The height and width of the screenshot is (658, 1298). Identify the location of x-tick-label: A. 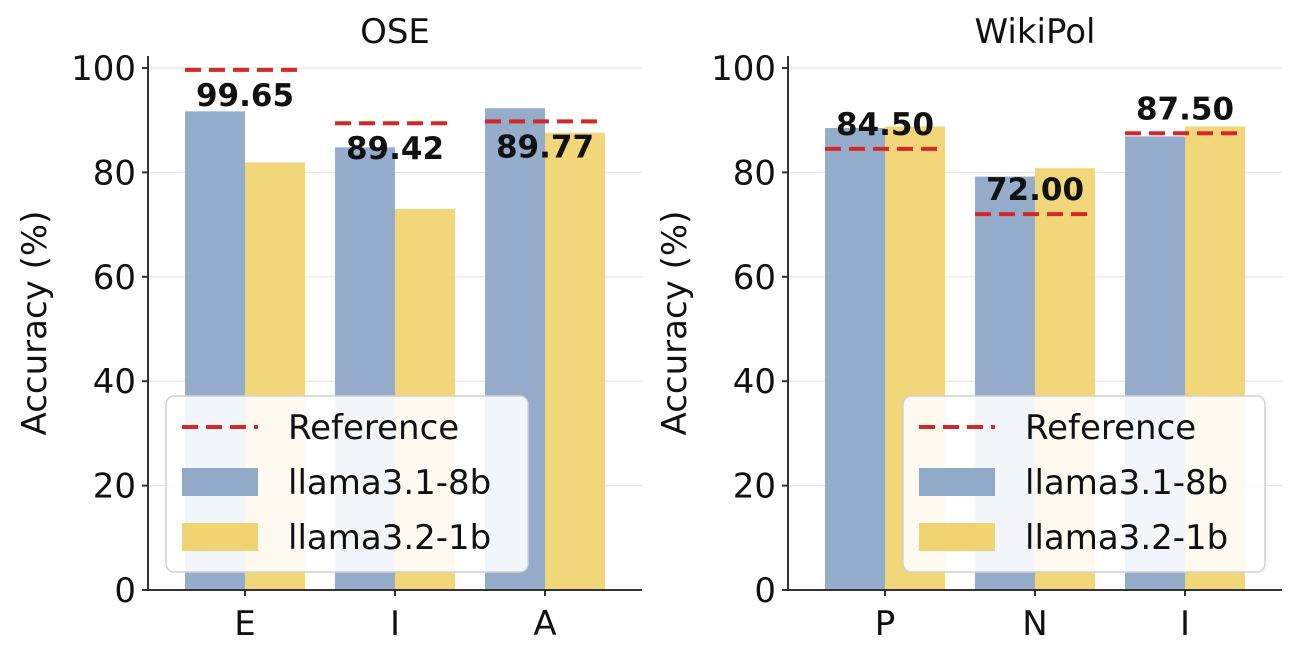
(544, 624).